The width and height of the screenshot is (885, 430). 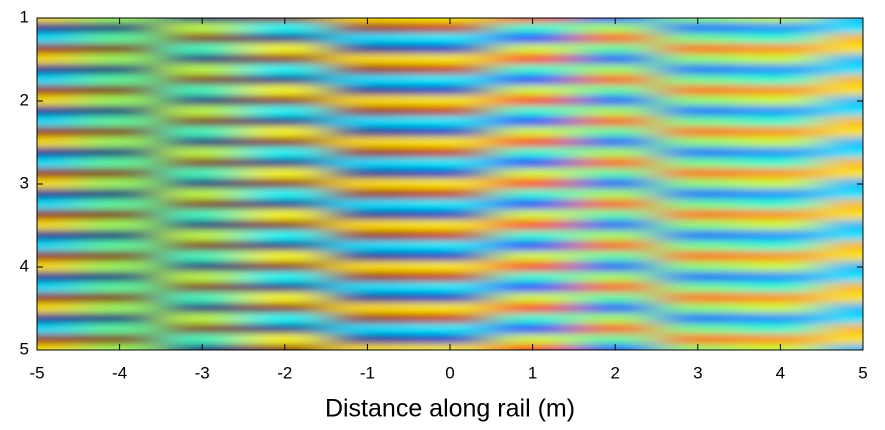 What do you see at coordinates (24, 348) in the screenshot?
I see `y-tick-label: 5` at bounding box center [24, 348].